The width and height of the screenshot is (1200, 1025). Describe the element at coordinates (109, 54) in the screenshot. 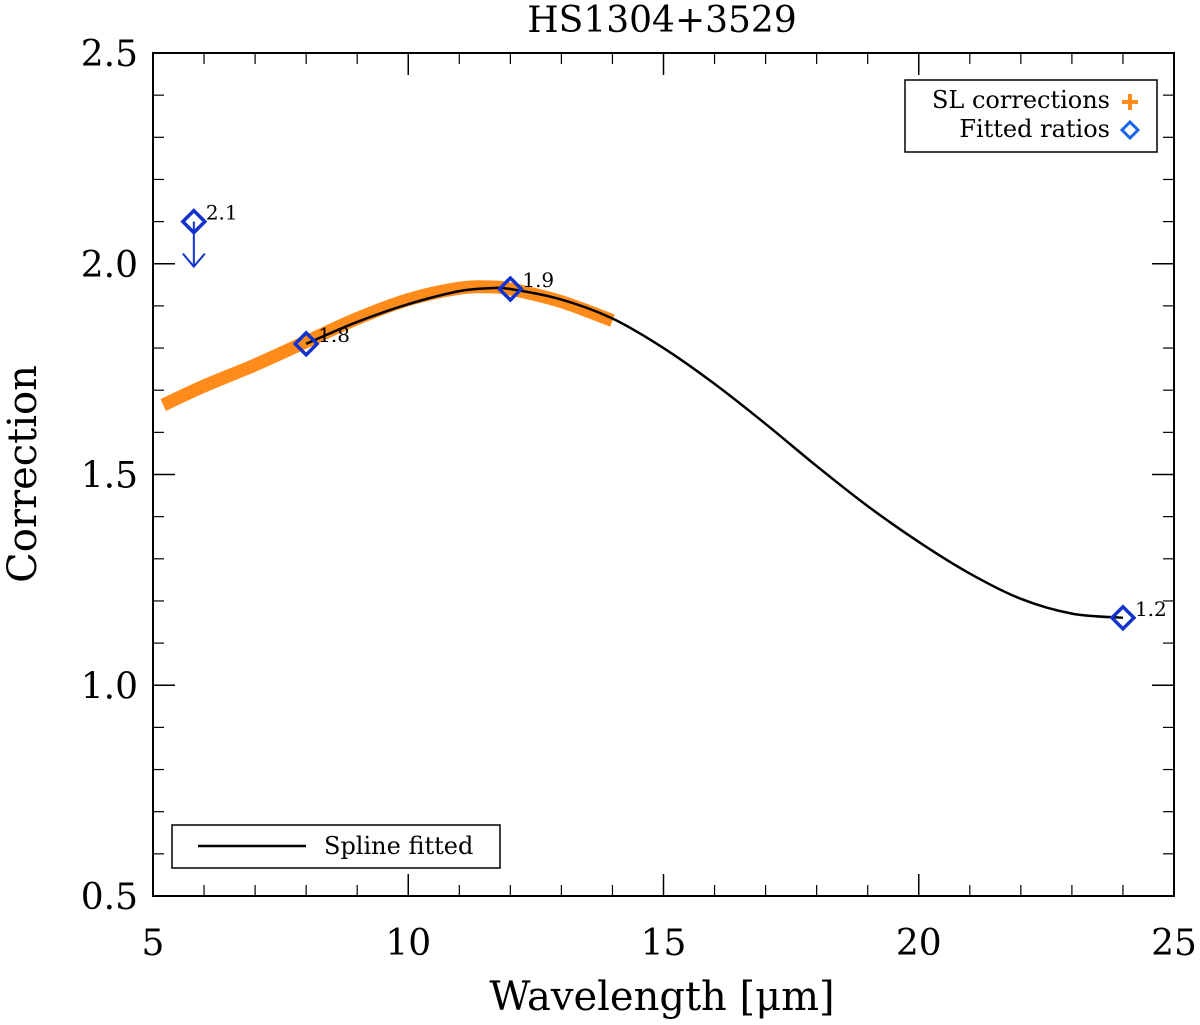

I see `y-tick-label: 2.5` at that location.